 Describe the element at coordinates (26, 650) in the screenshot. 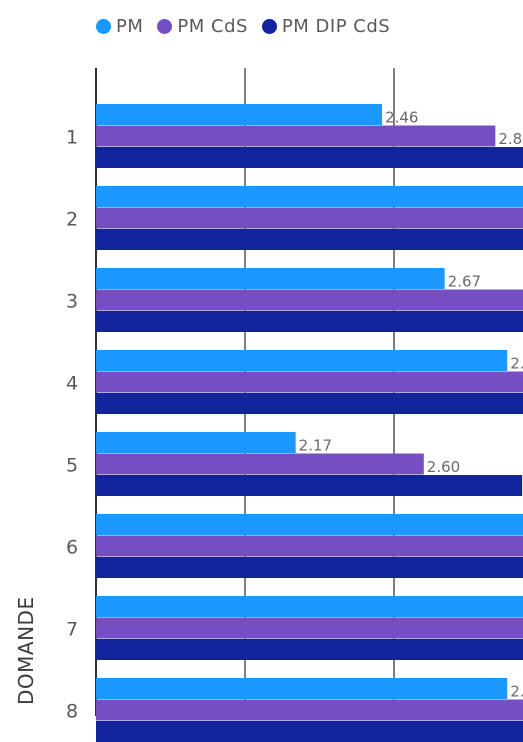

I see `y-axis-title: DOMANDE` at that location.